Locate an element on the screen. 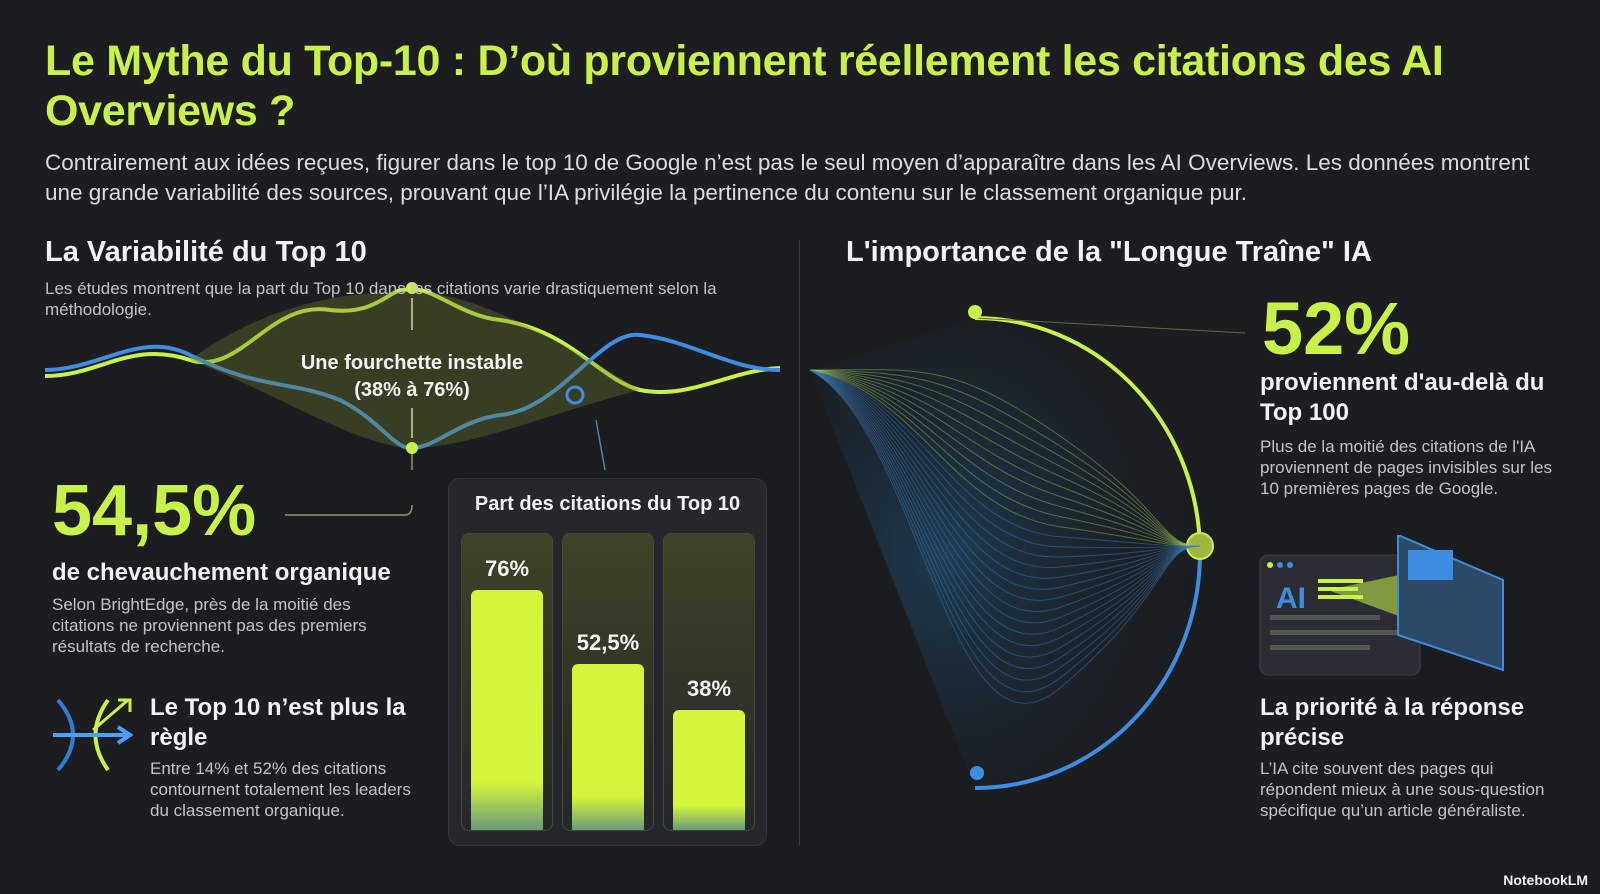 This screenshot has height=894, width=1600. connector is located at coordinates (349, 510).